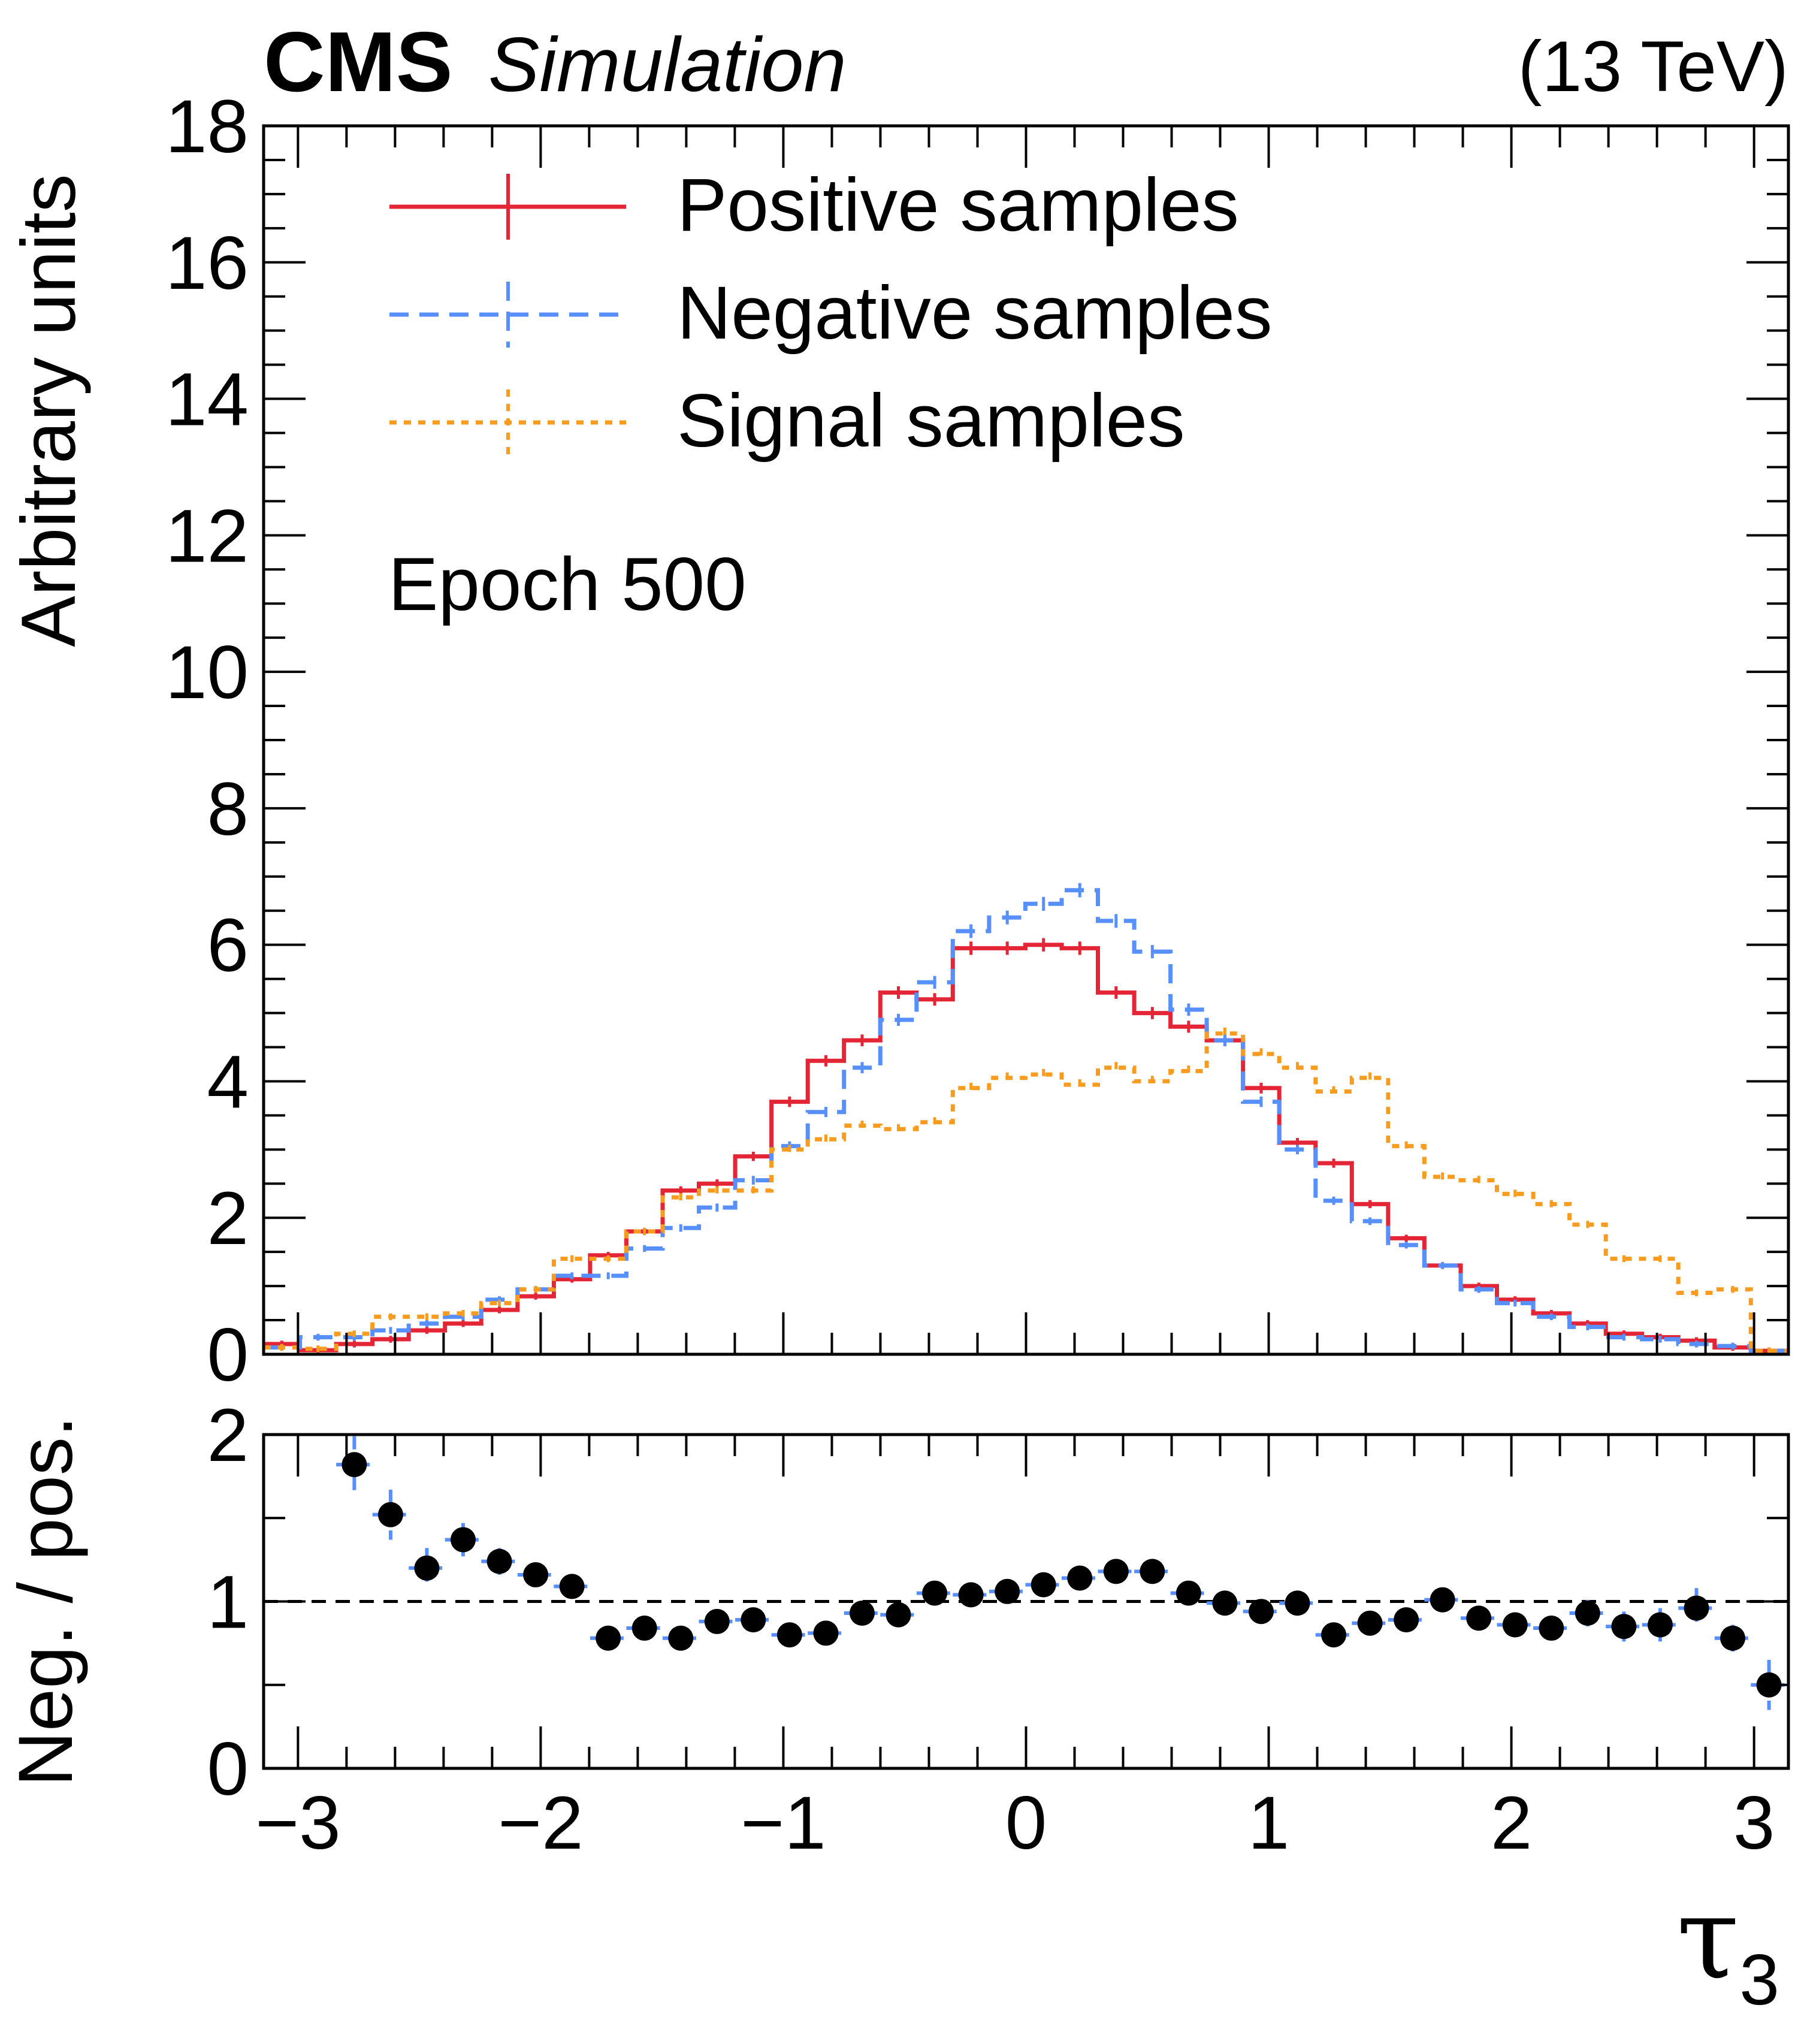 The height and width of the screenshot is (2044, 1798). I want to click on x-tick-label: 1, so click(1269, 1824).